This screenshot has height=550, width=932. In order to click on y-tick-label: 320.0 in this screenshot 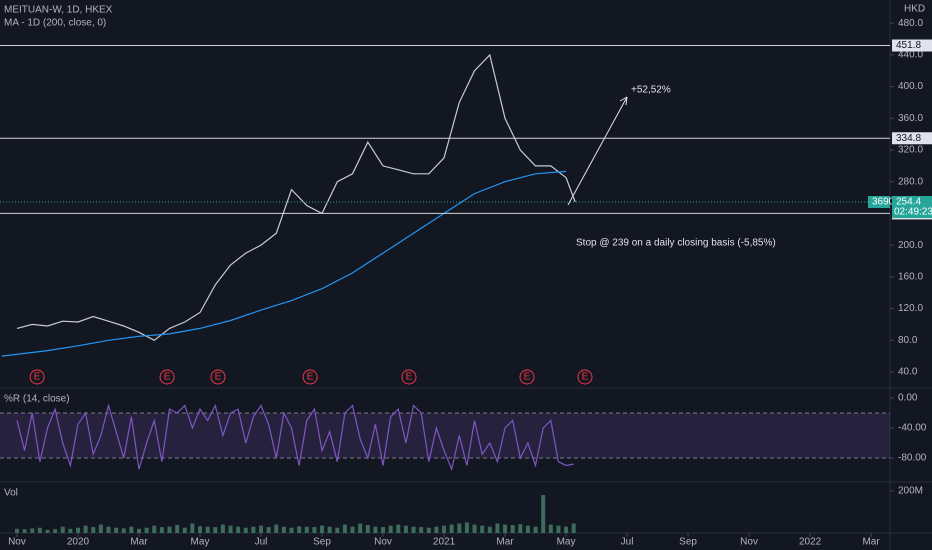, I will do `click(910, 150)`.